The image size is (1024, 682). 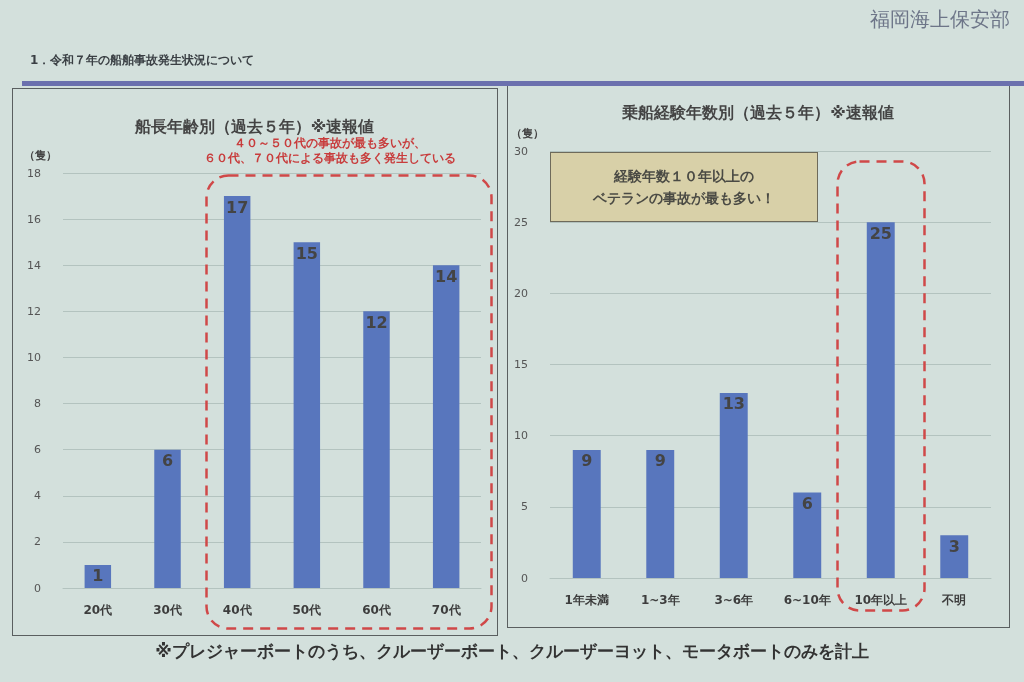 I want to click on y-tick-label: 20, so click(x=521, y=293).